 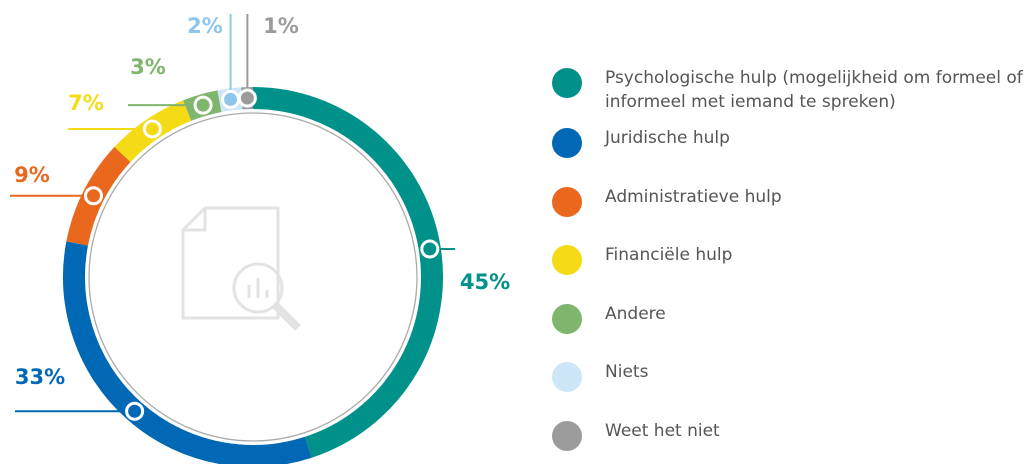 I want to click on value-label: 7%, so click(x=86, y=103).